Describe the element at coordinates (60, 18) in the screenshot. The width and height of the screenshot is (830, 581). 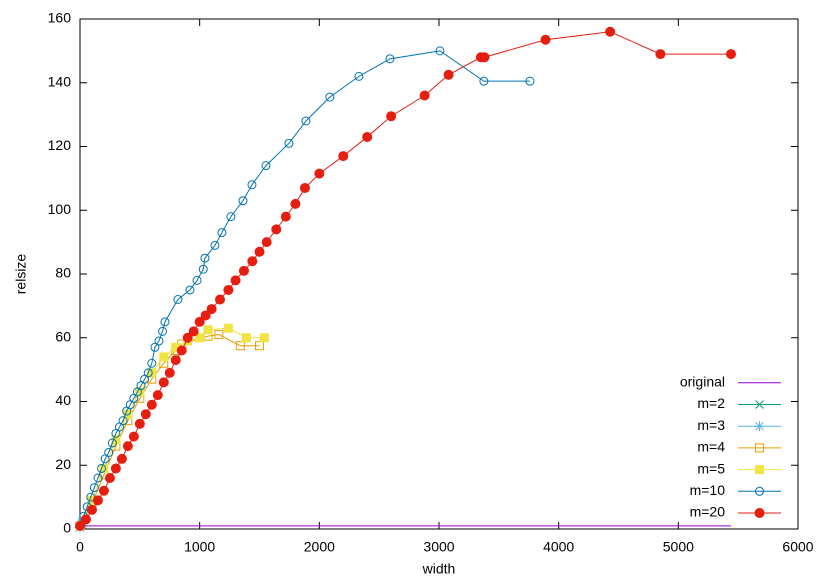
I see `y-tick-label: 160` at that location.